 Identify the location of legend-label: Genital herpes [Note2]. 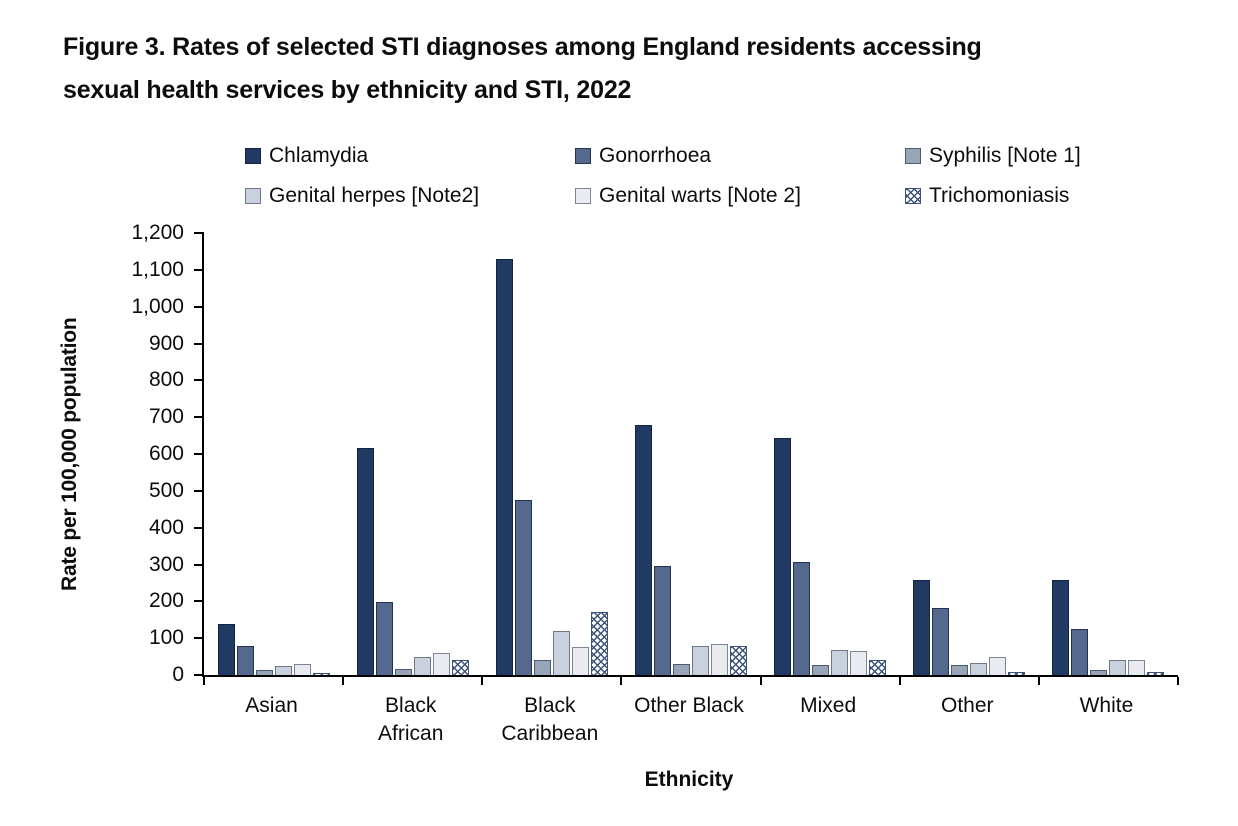
(374, 195).